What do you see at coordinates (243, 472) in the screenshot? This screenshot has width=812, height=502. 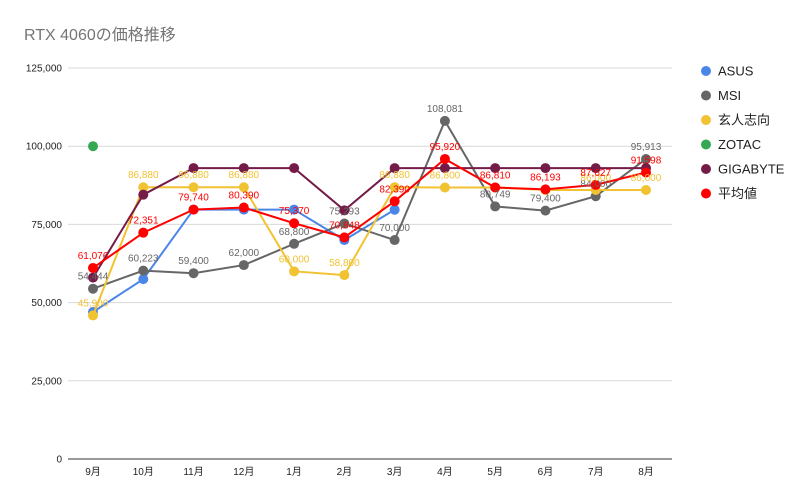 I see `x-tick-label: 12月` at bounding box center [243, 472].